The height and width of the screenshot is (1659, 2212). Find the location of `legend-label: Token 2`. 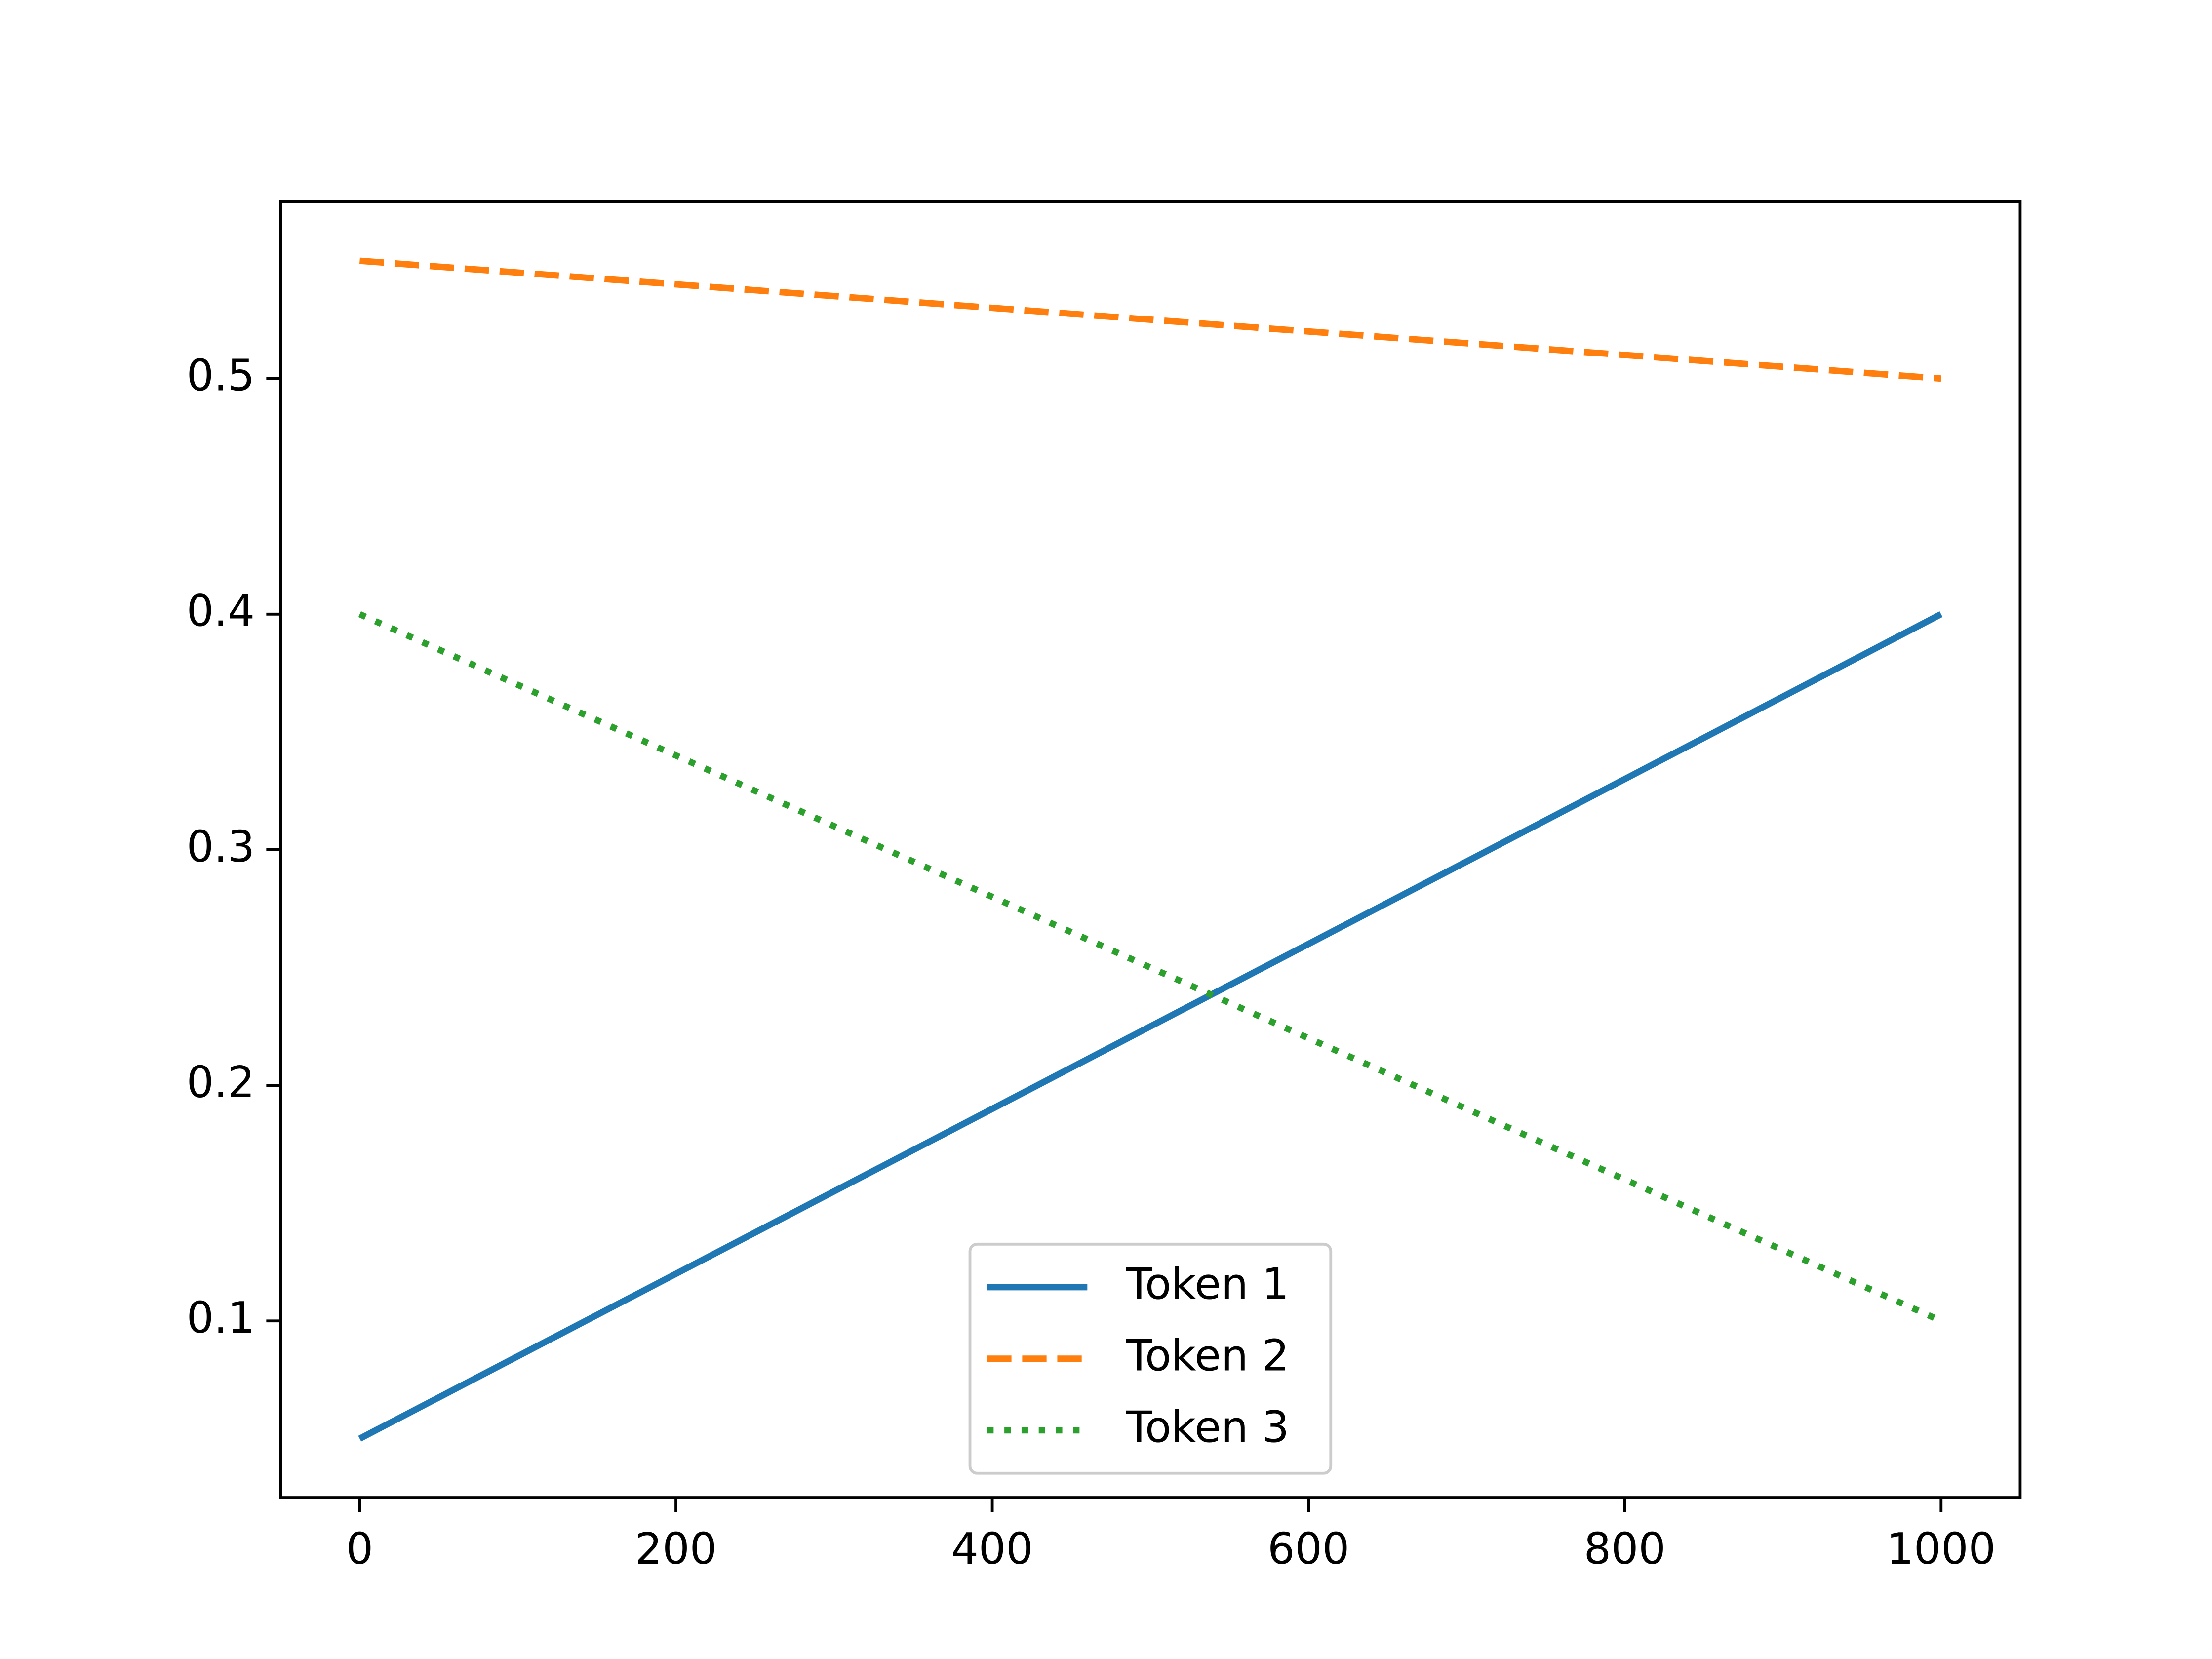

legend-label: Token 2 is located at coordinates (1208, 1356).